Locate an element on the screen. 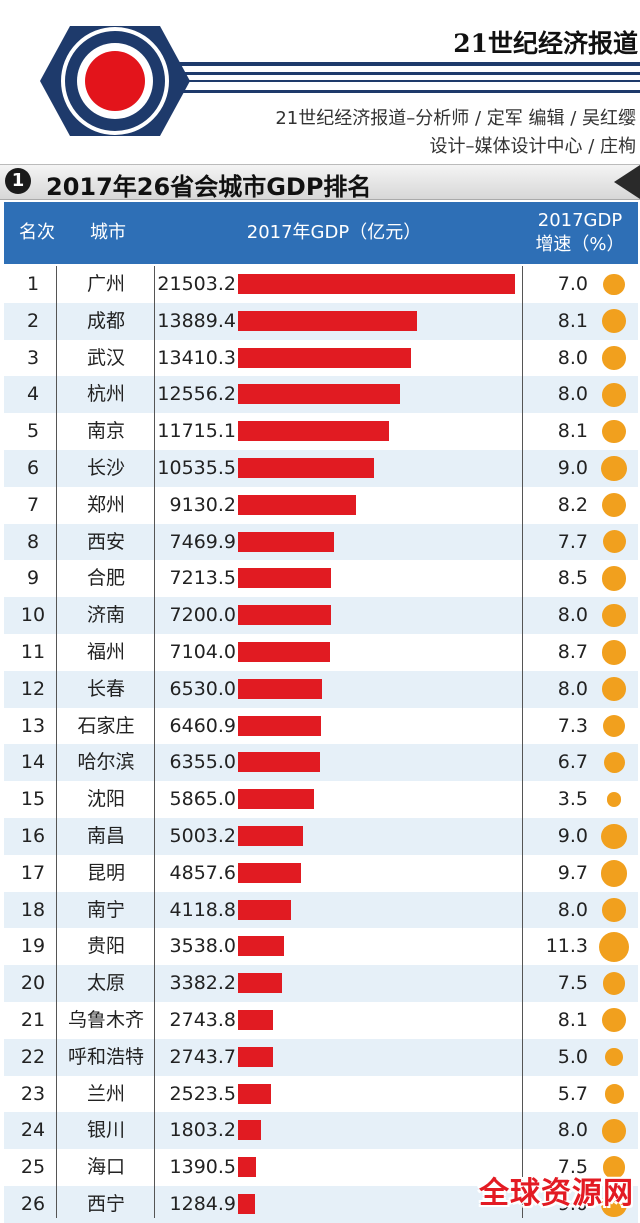  growth-value-label: 5.0 is located at coordinates (572, 1056).